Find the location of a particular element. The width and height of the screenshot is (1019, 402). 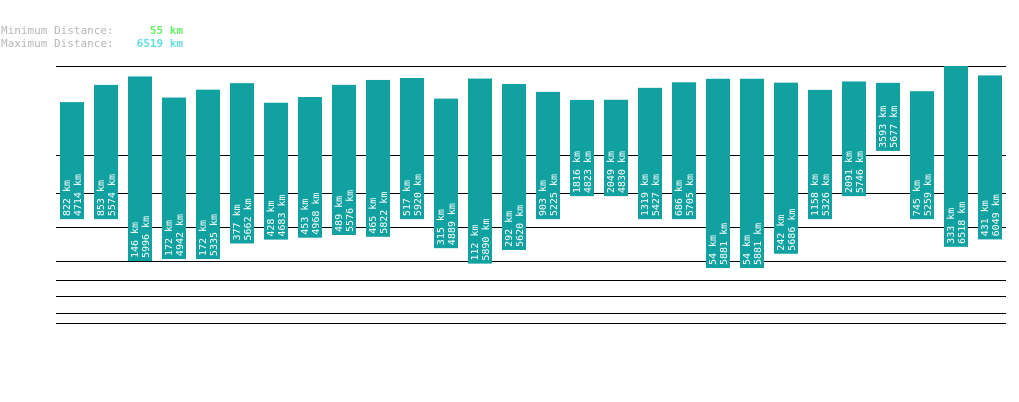

bar-label-low: 453 km is located at coordinates (305, 217).